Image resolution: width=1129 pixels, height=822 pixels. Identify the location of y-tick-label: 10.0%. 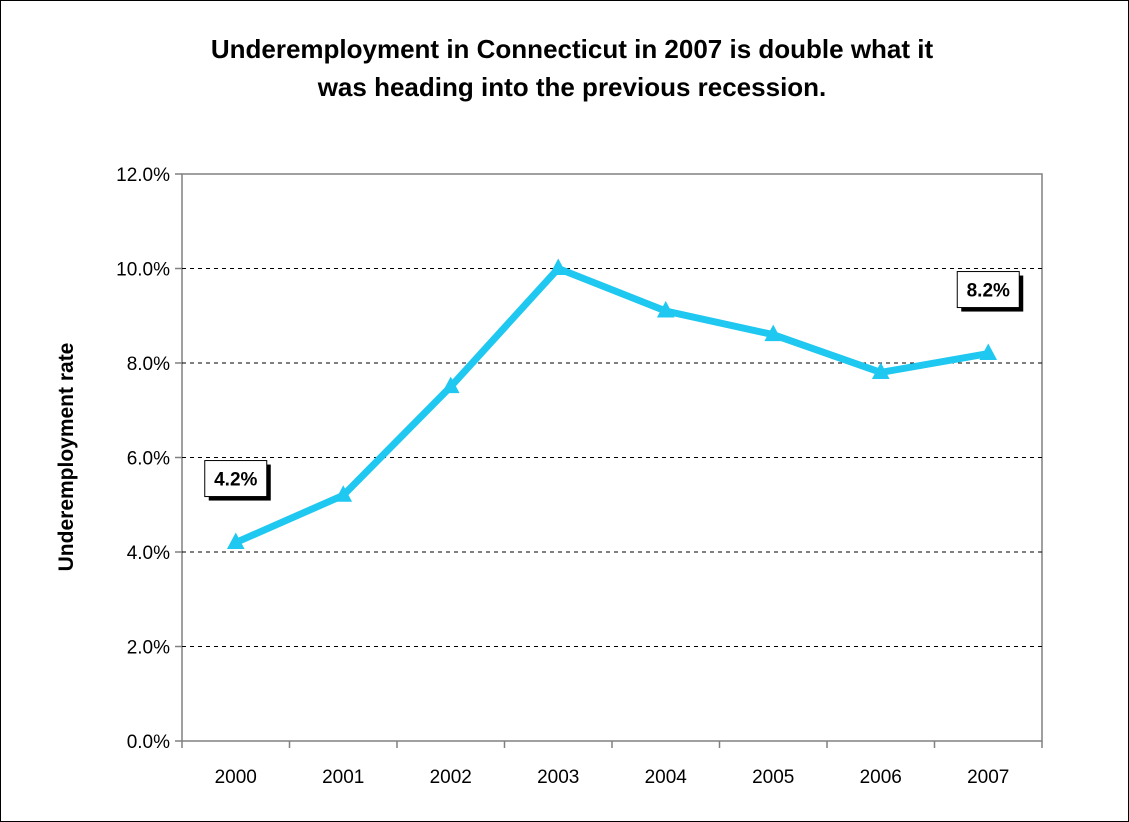
(143, 270).